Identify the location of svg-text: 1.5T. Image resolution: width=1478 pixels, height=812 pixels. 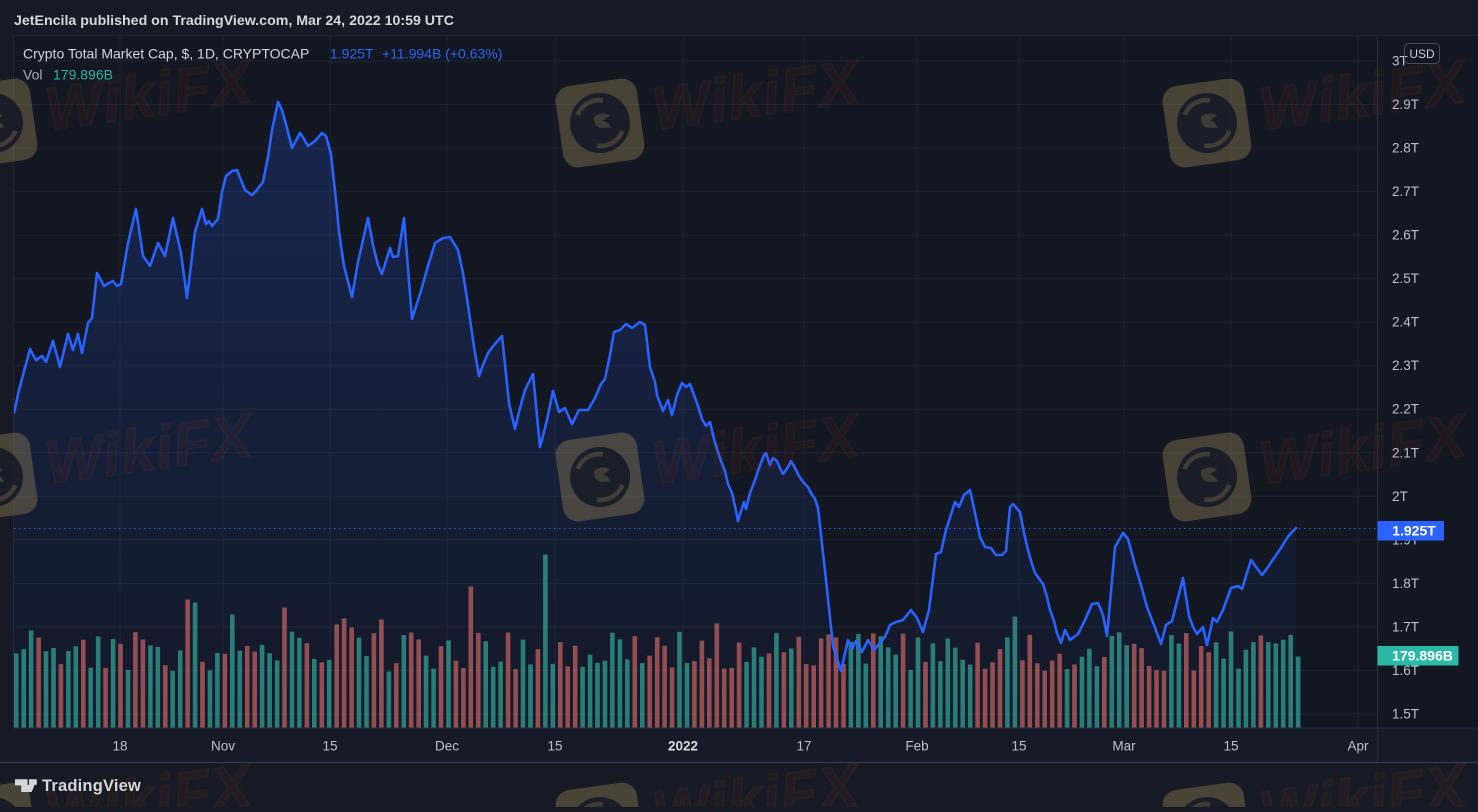
(1405, 713).